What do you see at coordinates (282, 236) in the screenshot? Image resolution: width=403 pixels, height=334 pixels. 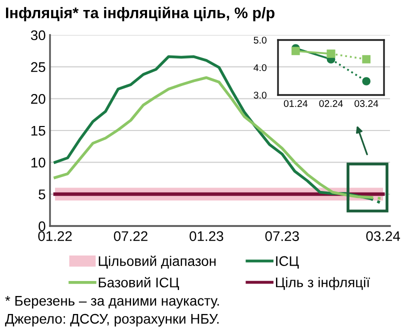 I see `x-tick-label: 07.23` at bounding box center [282, 236].